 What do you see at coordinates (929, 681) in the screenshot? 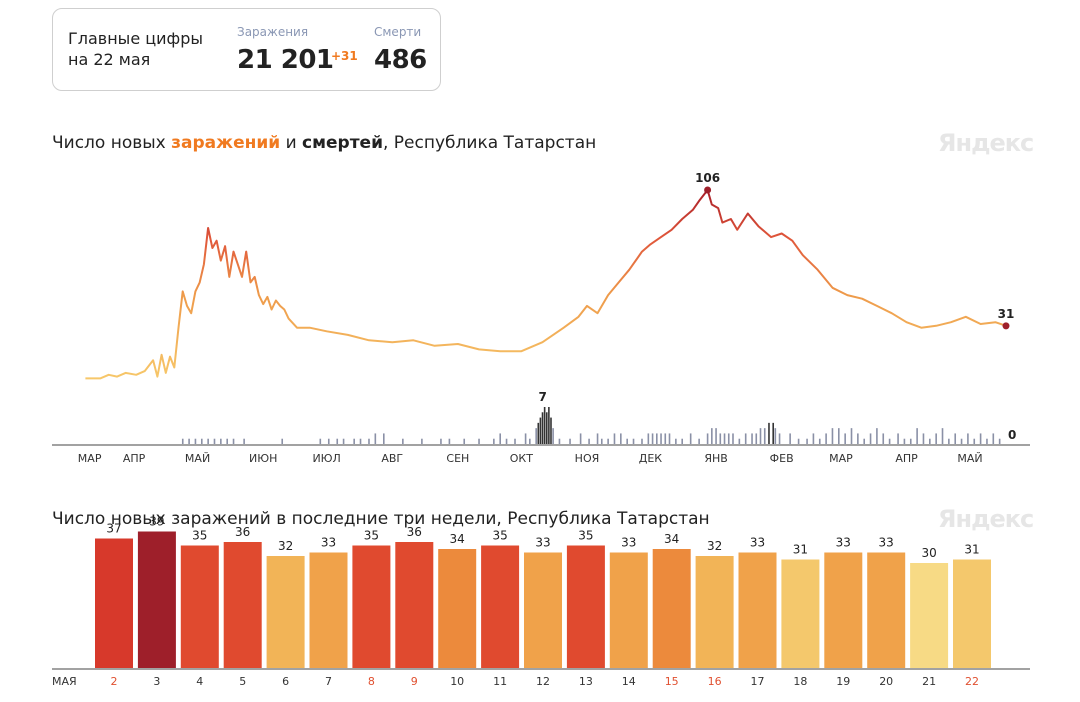
I see `bar-category-label: 21` at bounding box center [929, 681].